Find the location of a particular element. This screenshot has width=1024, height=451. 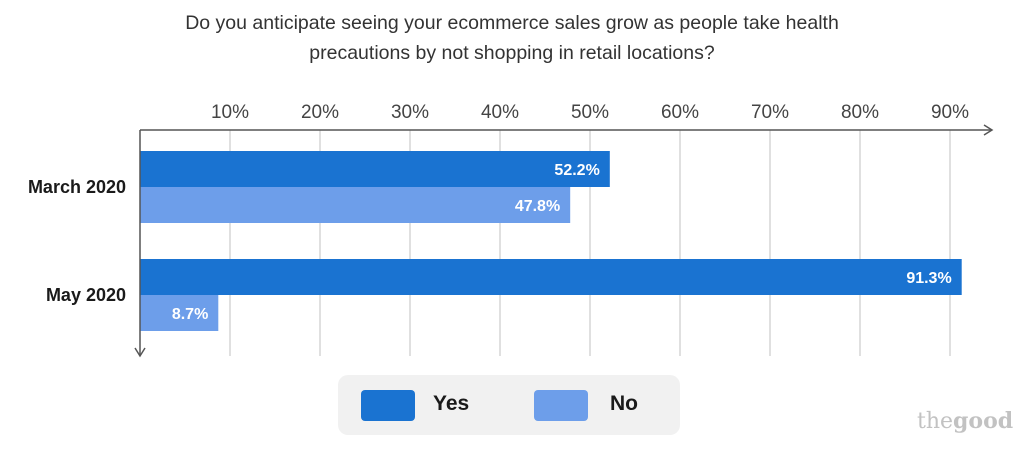

x-tick-label: 90% is located at coordinates (950, 112).